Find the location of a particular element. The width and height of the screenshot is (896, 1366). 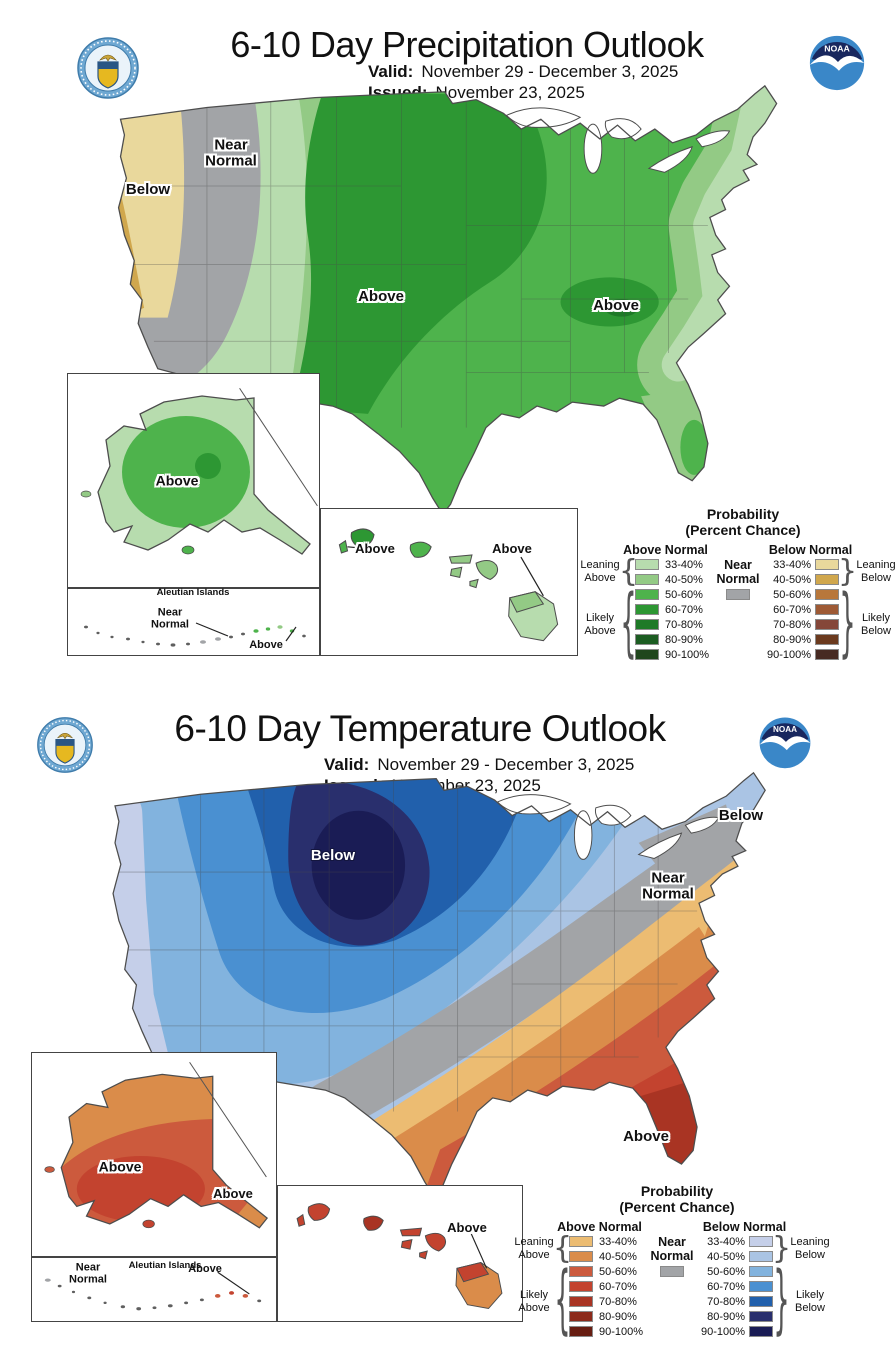

map-label-below-ne: Below is located at coordinates (741, 816).